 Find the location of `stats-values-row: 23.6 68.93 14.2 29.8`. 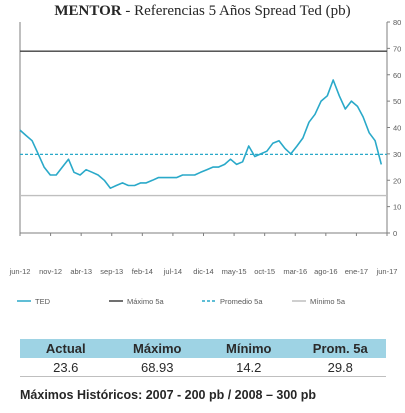

stats-values-row: 23.6 68.93 14.2 29.8 is located at coordinates (203, 367).